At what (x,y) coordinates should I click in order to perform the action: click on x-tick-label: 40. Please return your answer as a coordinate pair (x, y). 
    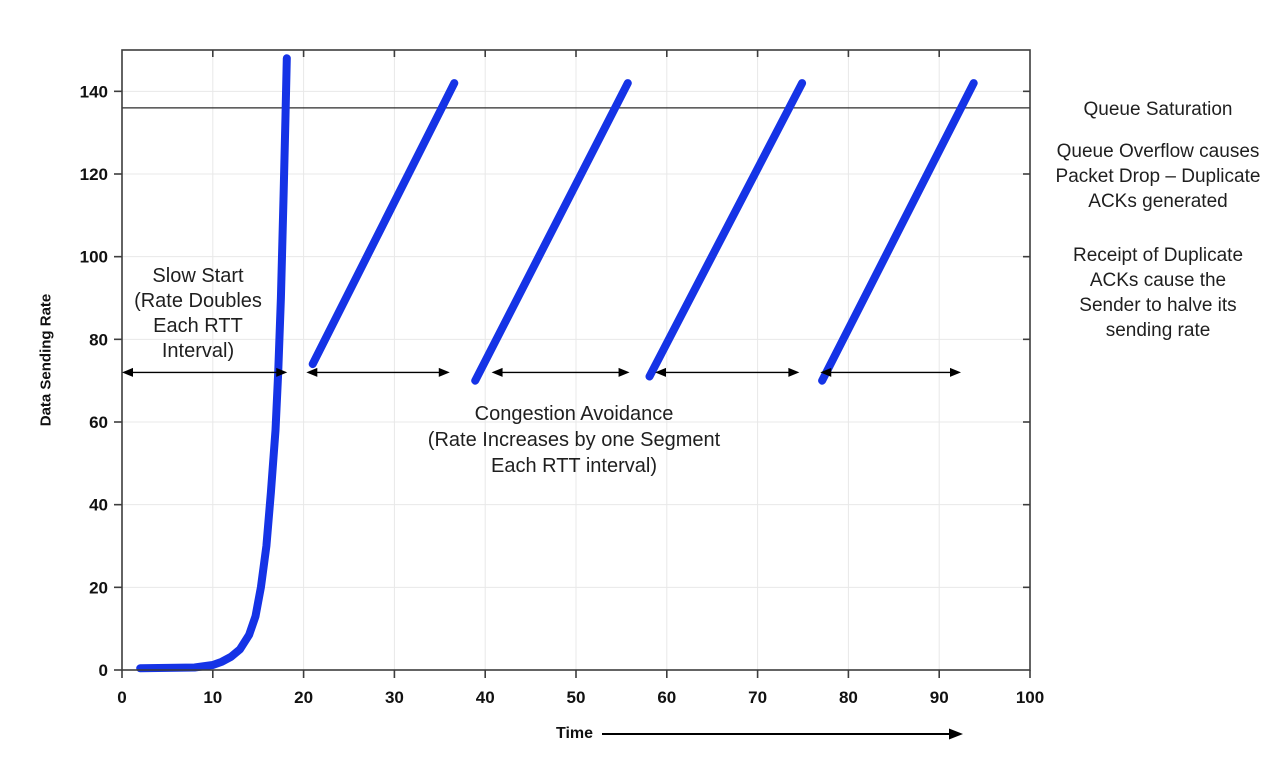
    Looking at the image, I should click on (485, 697).